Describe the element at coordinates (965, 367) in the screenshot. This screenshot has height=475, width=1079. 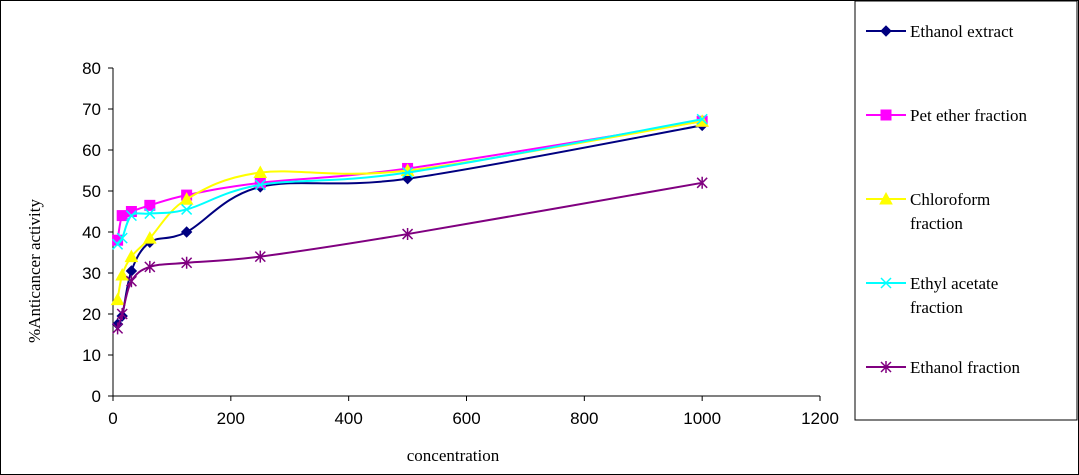
I see `legend-label: Ethanol fraction` at that location.